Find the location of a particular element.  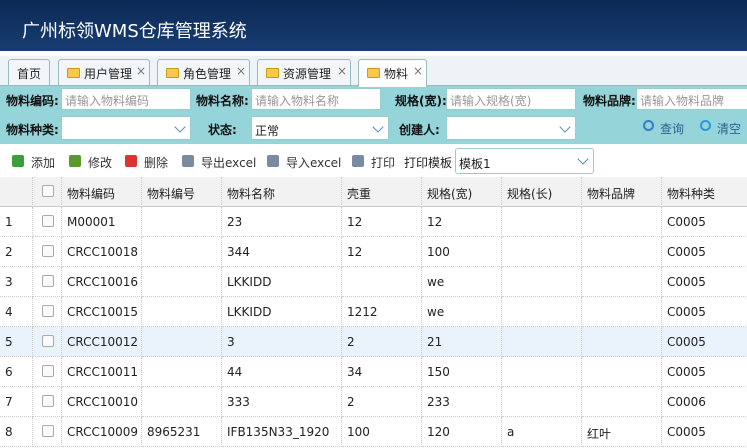

table-cell: 344 is located at coordinates (282, 252).